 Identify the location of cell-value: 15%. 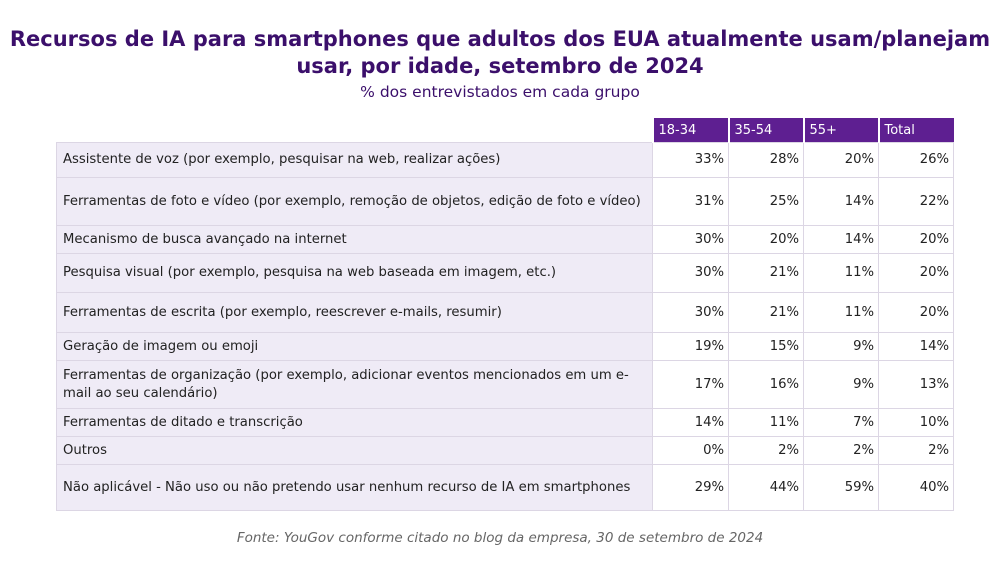
(766, 346).